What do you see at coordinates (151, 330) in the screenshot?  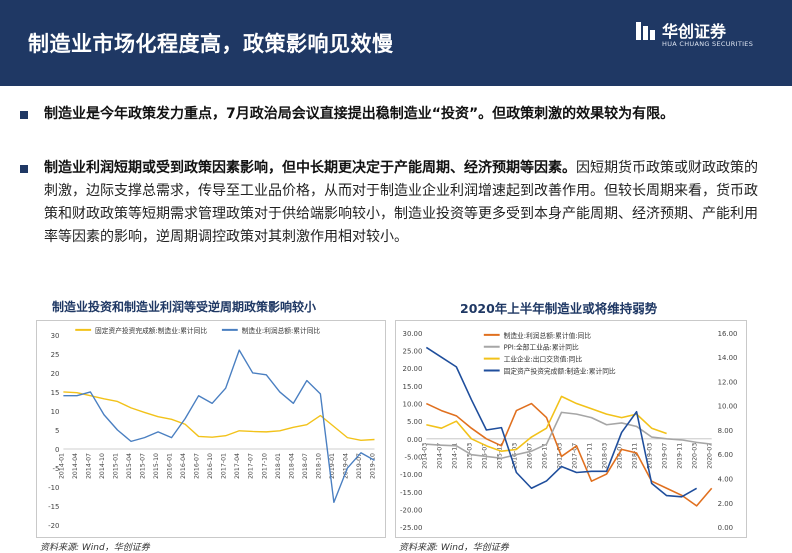 I see `legend-label-1: 固定资产投资完成额:制造业:累计同比` at bounding box center [151, 330].